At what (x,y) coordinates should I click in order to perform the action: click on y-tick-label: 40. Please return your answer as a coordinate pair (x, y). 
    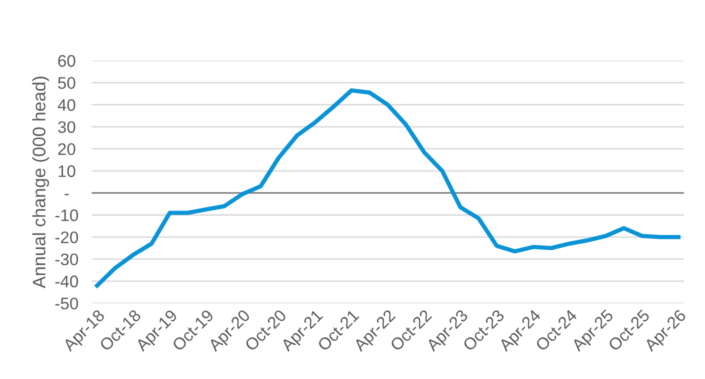
    Looking at the image, I should click on (67, 105).